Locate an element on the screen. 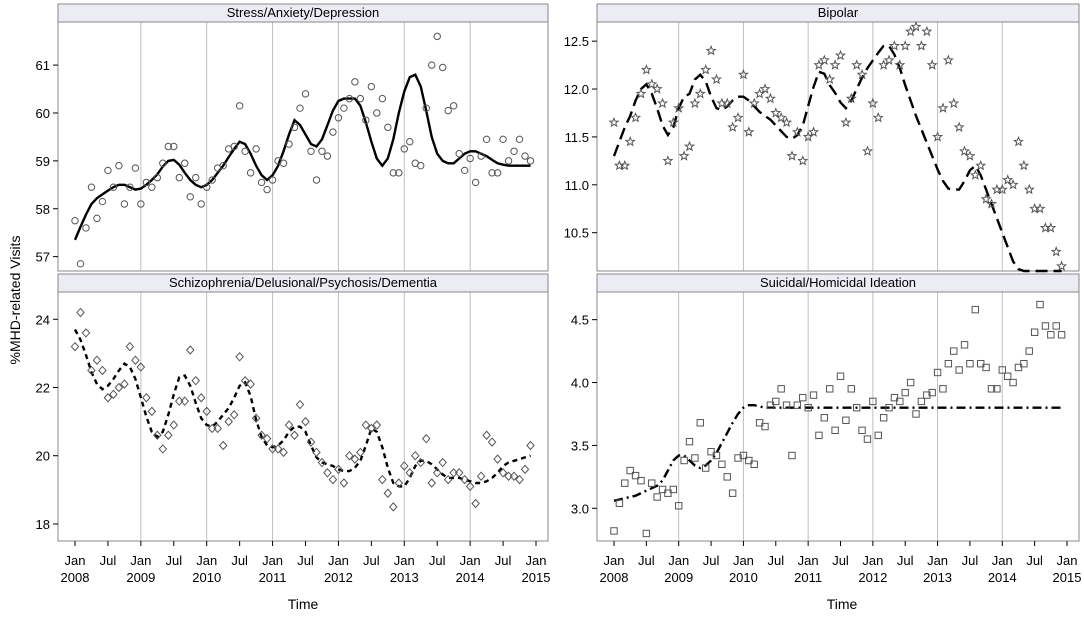 The image size is (1084, 627). x-year-label: 2012 is located at coordinates (338, 577).